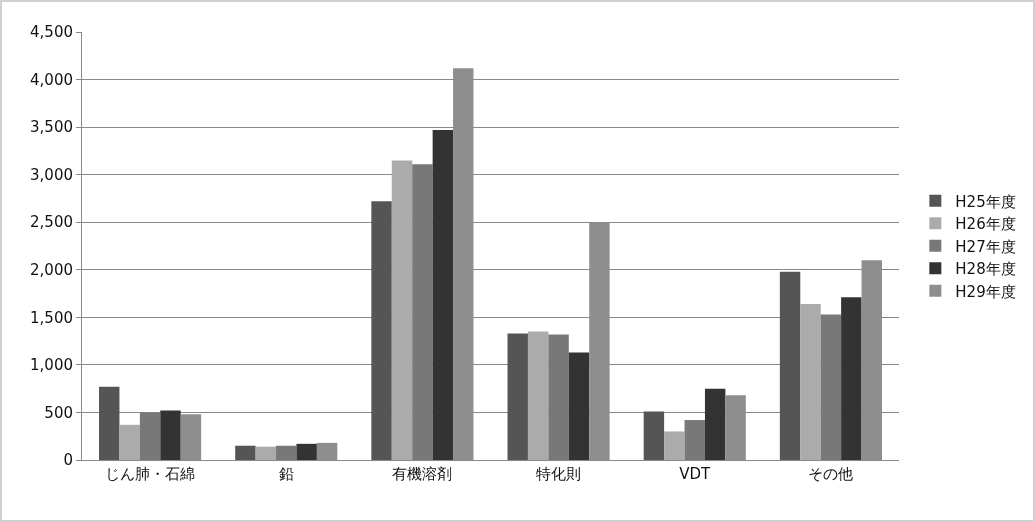 The height and width of the screenshot is (522, 1035). What do you see at coordinates (51, 174) in the screenshot?
I see `y-tick-label: 3,000` at bounding box center [51, 174].